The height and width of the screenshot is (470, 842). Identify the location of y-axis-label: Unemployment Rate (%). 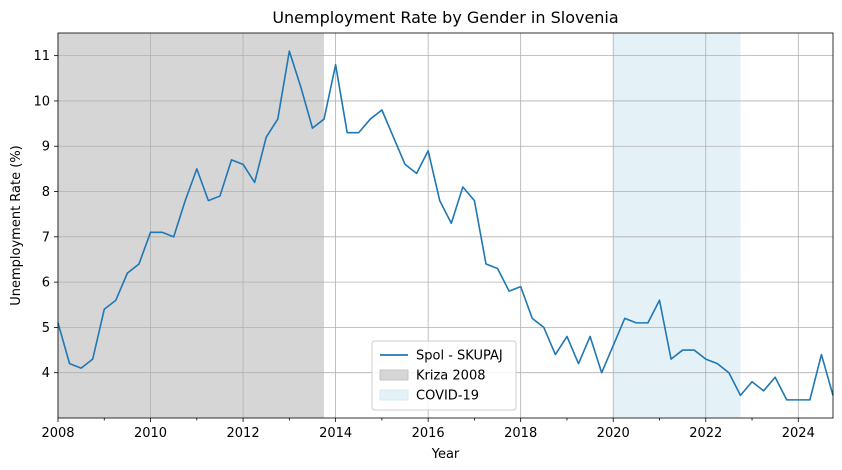
(16, 225).